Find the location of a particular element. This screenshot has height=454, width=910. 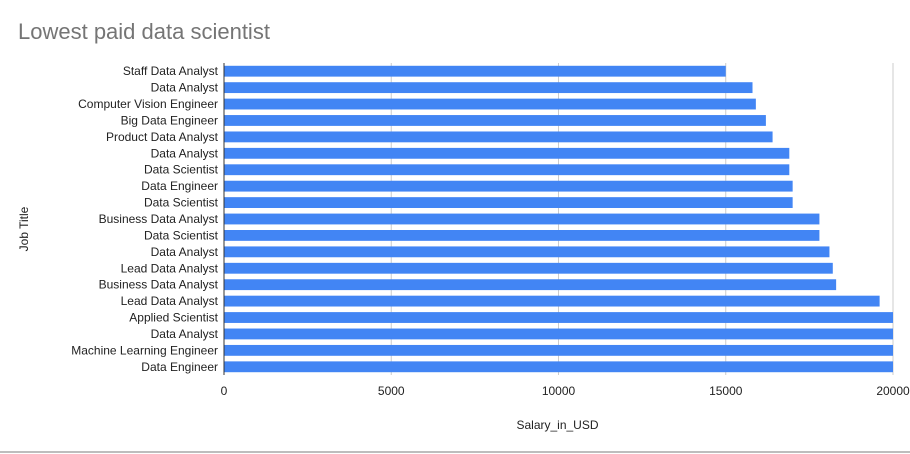

category-label: Staff Data Analyst is located at coordinates (171, 71).